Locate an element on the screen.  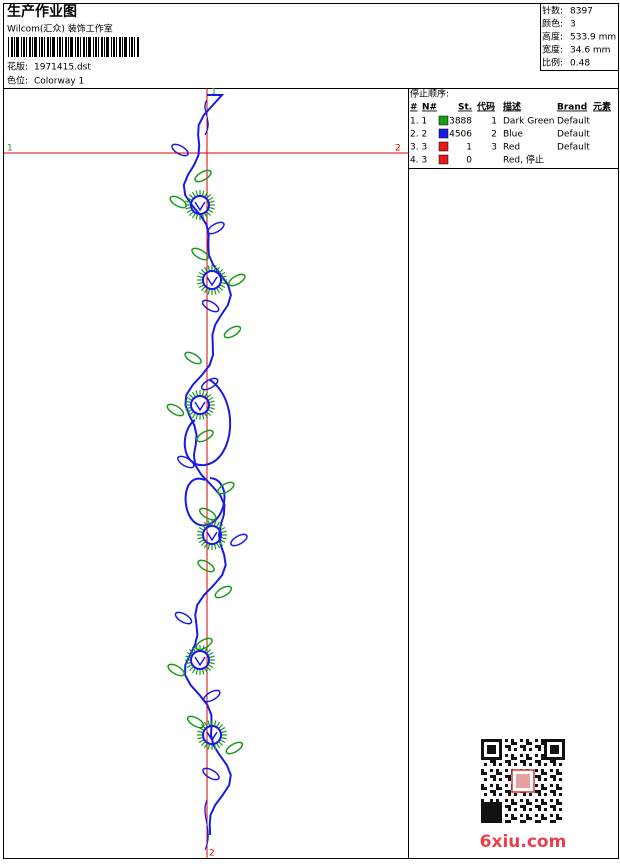
colorway-label: 色位: is located at coordinates (17, 81).